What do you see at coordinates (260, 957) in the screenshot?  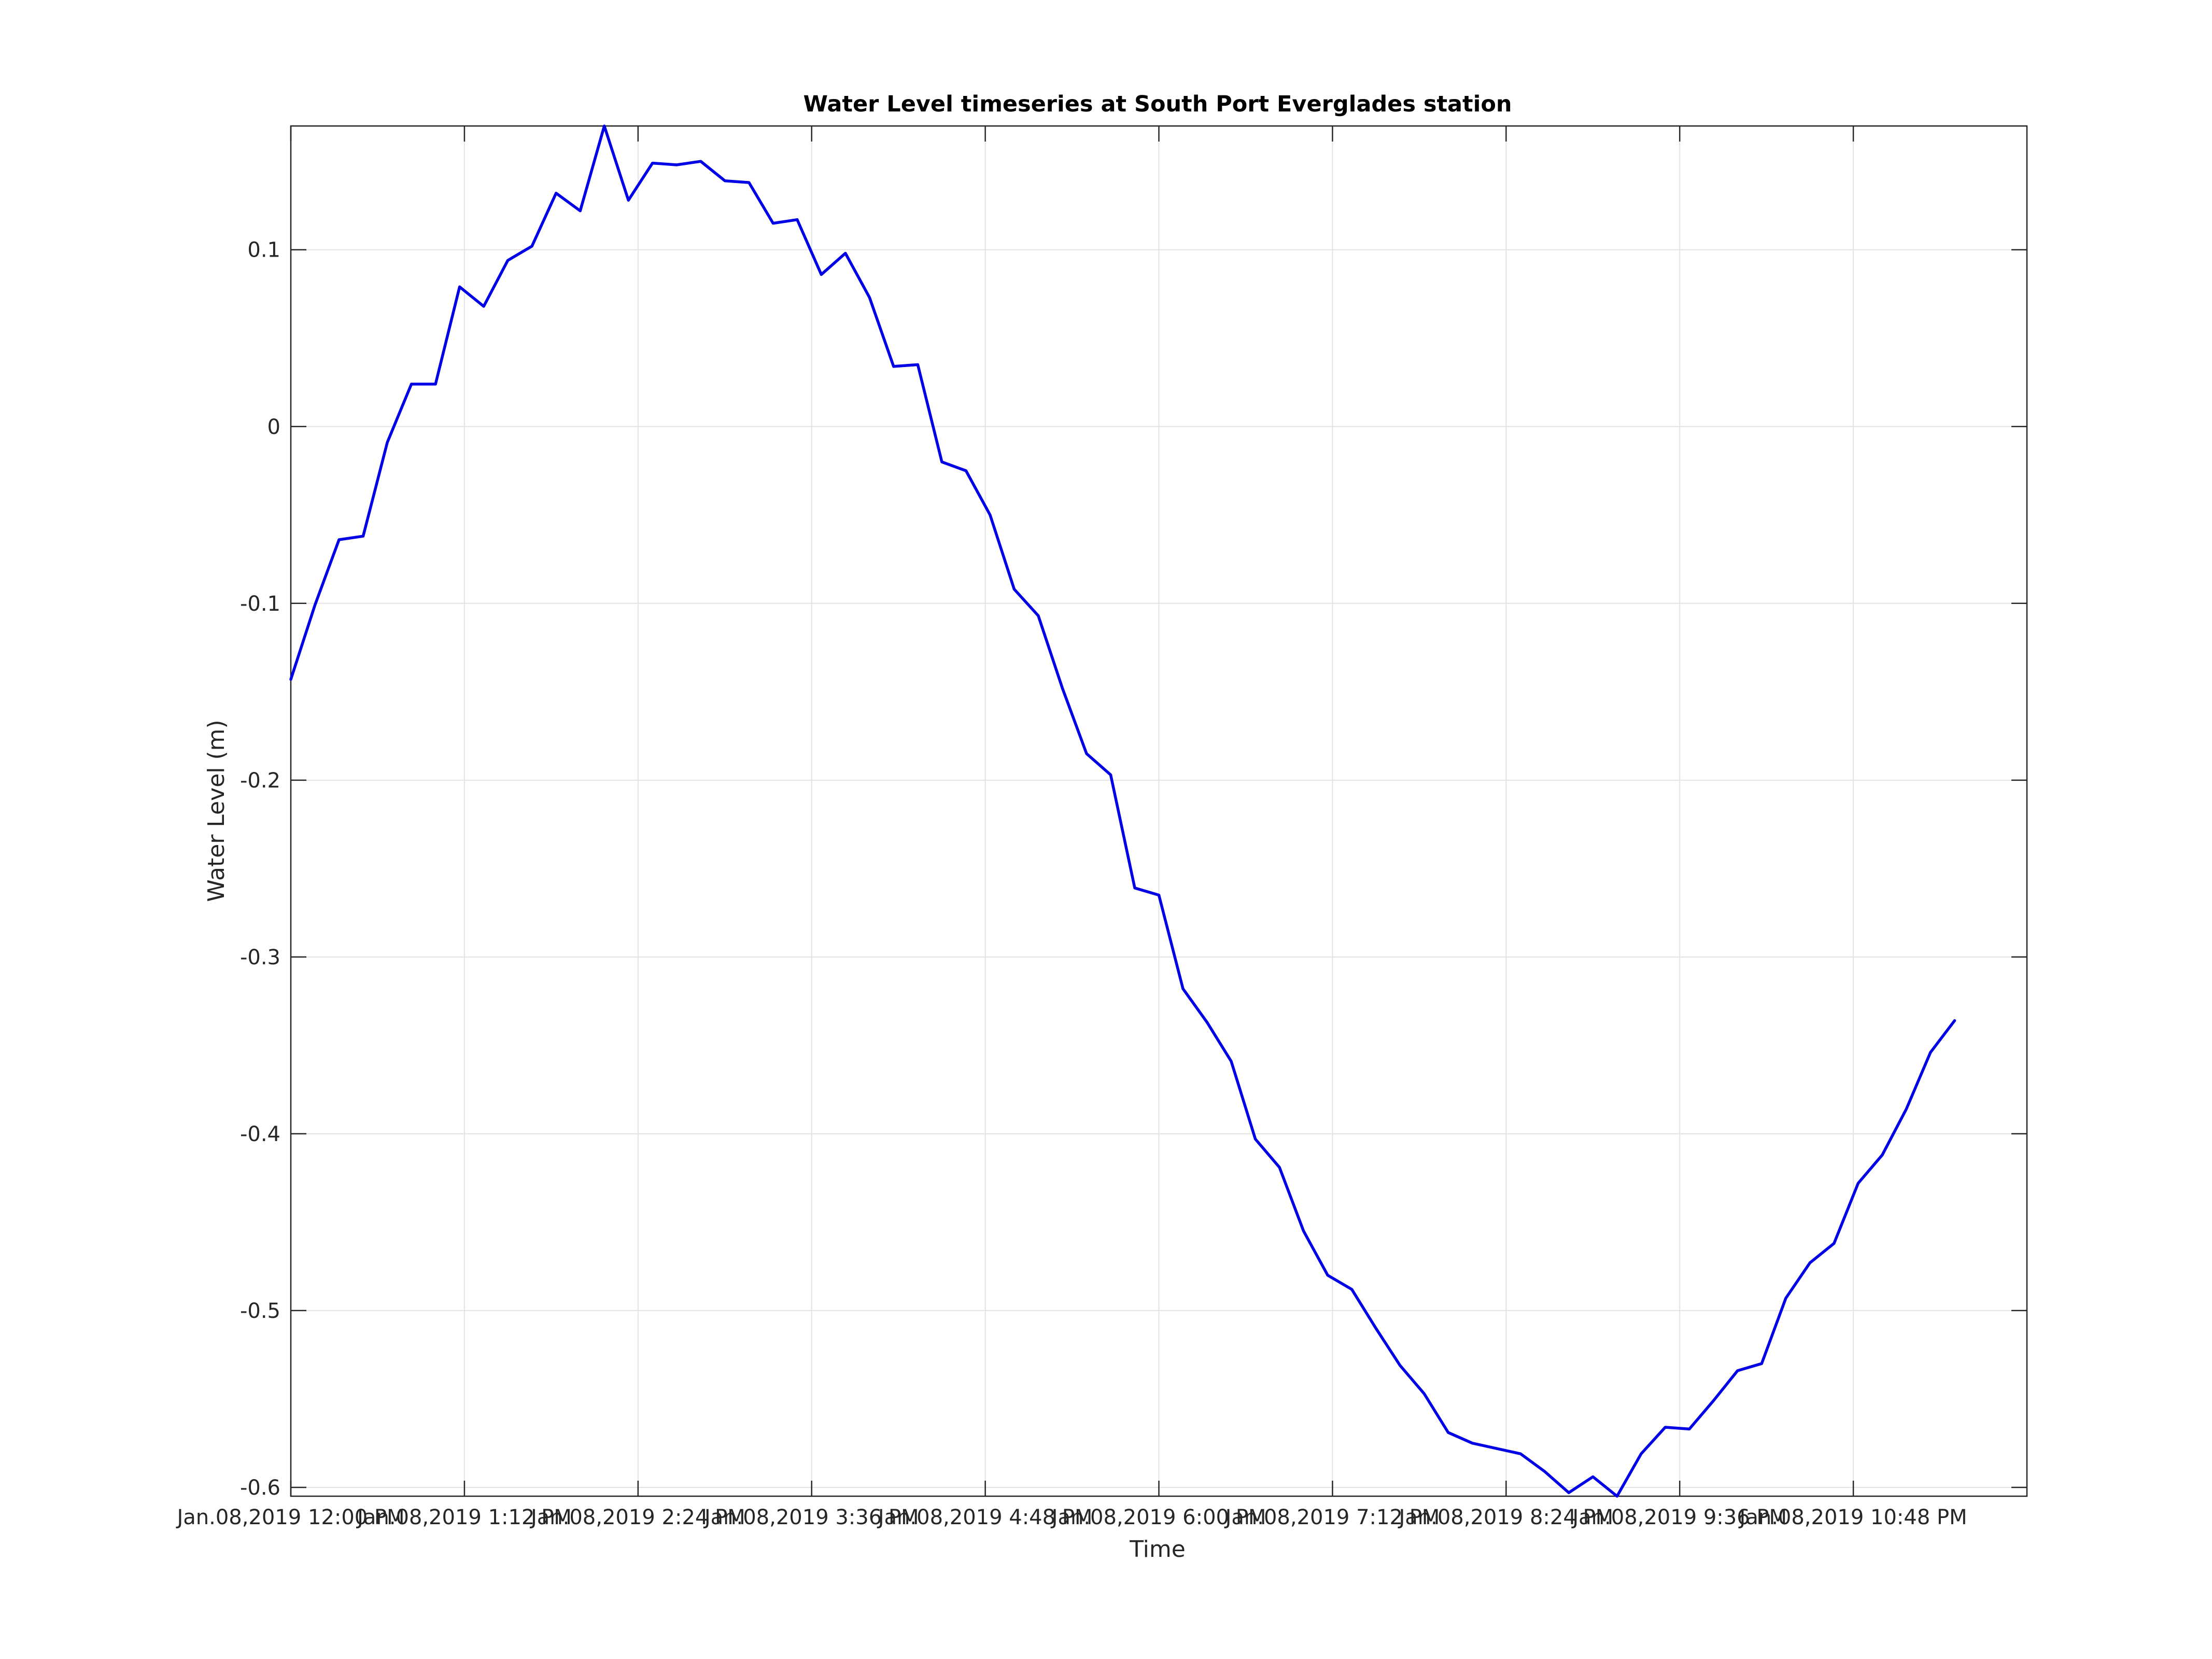 I see `y-tick-label: -0.3` at bounding box center [260, 957].